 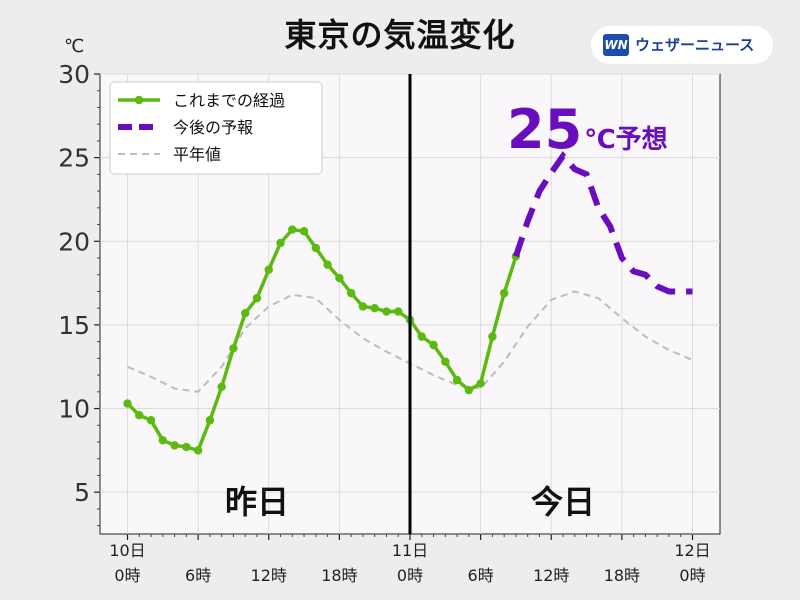 I want to click on y-axis-unit: ℃, so click(x=74, y=46).